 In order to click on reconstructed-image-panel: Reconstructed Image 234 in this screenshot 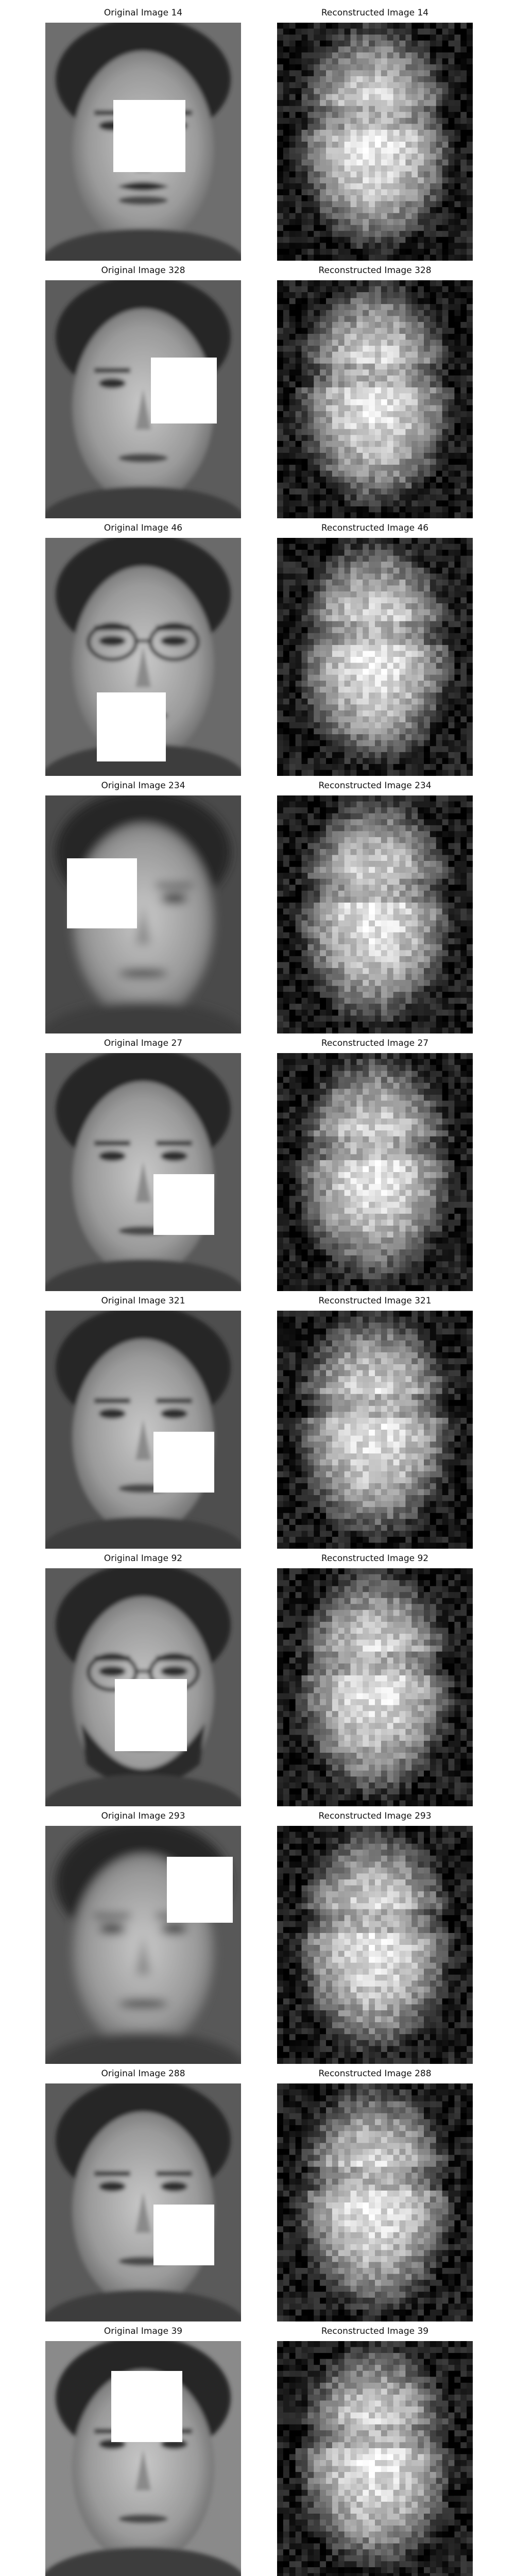, I will do `click(375, 905)`.